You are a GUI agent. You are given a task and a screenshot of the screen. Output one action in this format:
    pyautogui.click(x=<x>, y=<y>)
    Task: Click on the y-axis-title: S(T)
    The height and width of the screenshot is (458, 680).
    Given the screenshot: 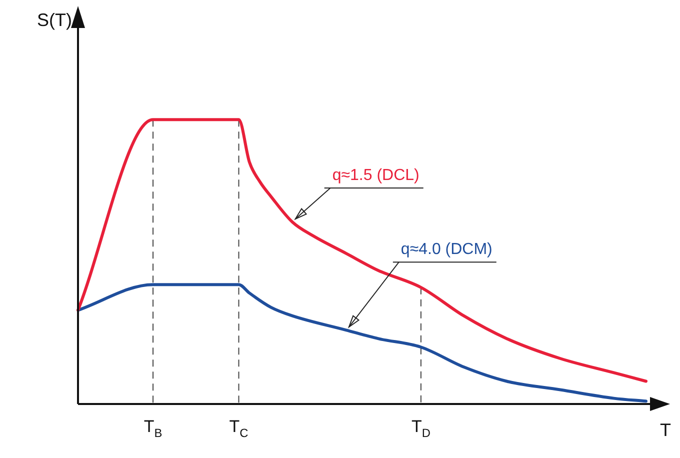 What is the action you would take?
    pyautogui.click(x=54, y=20)
    